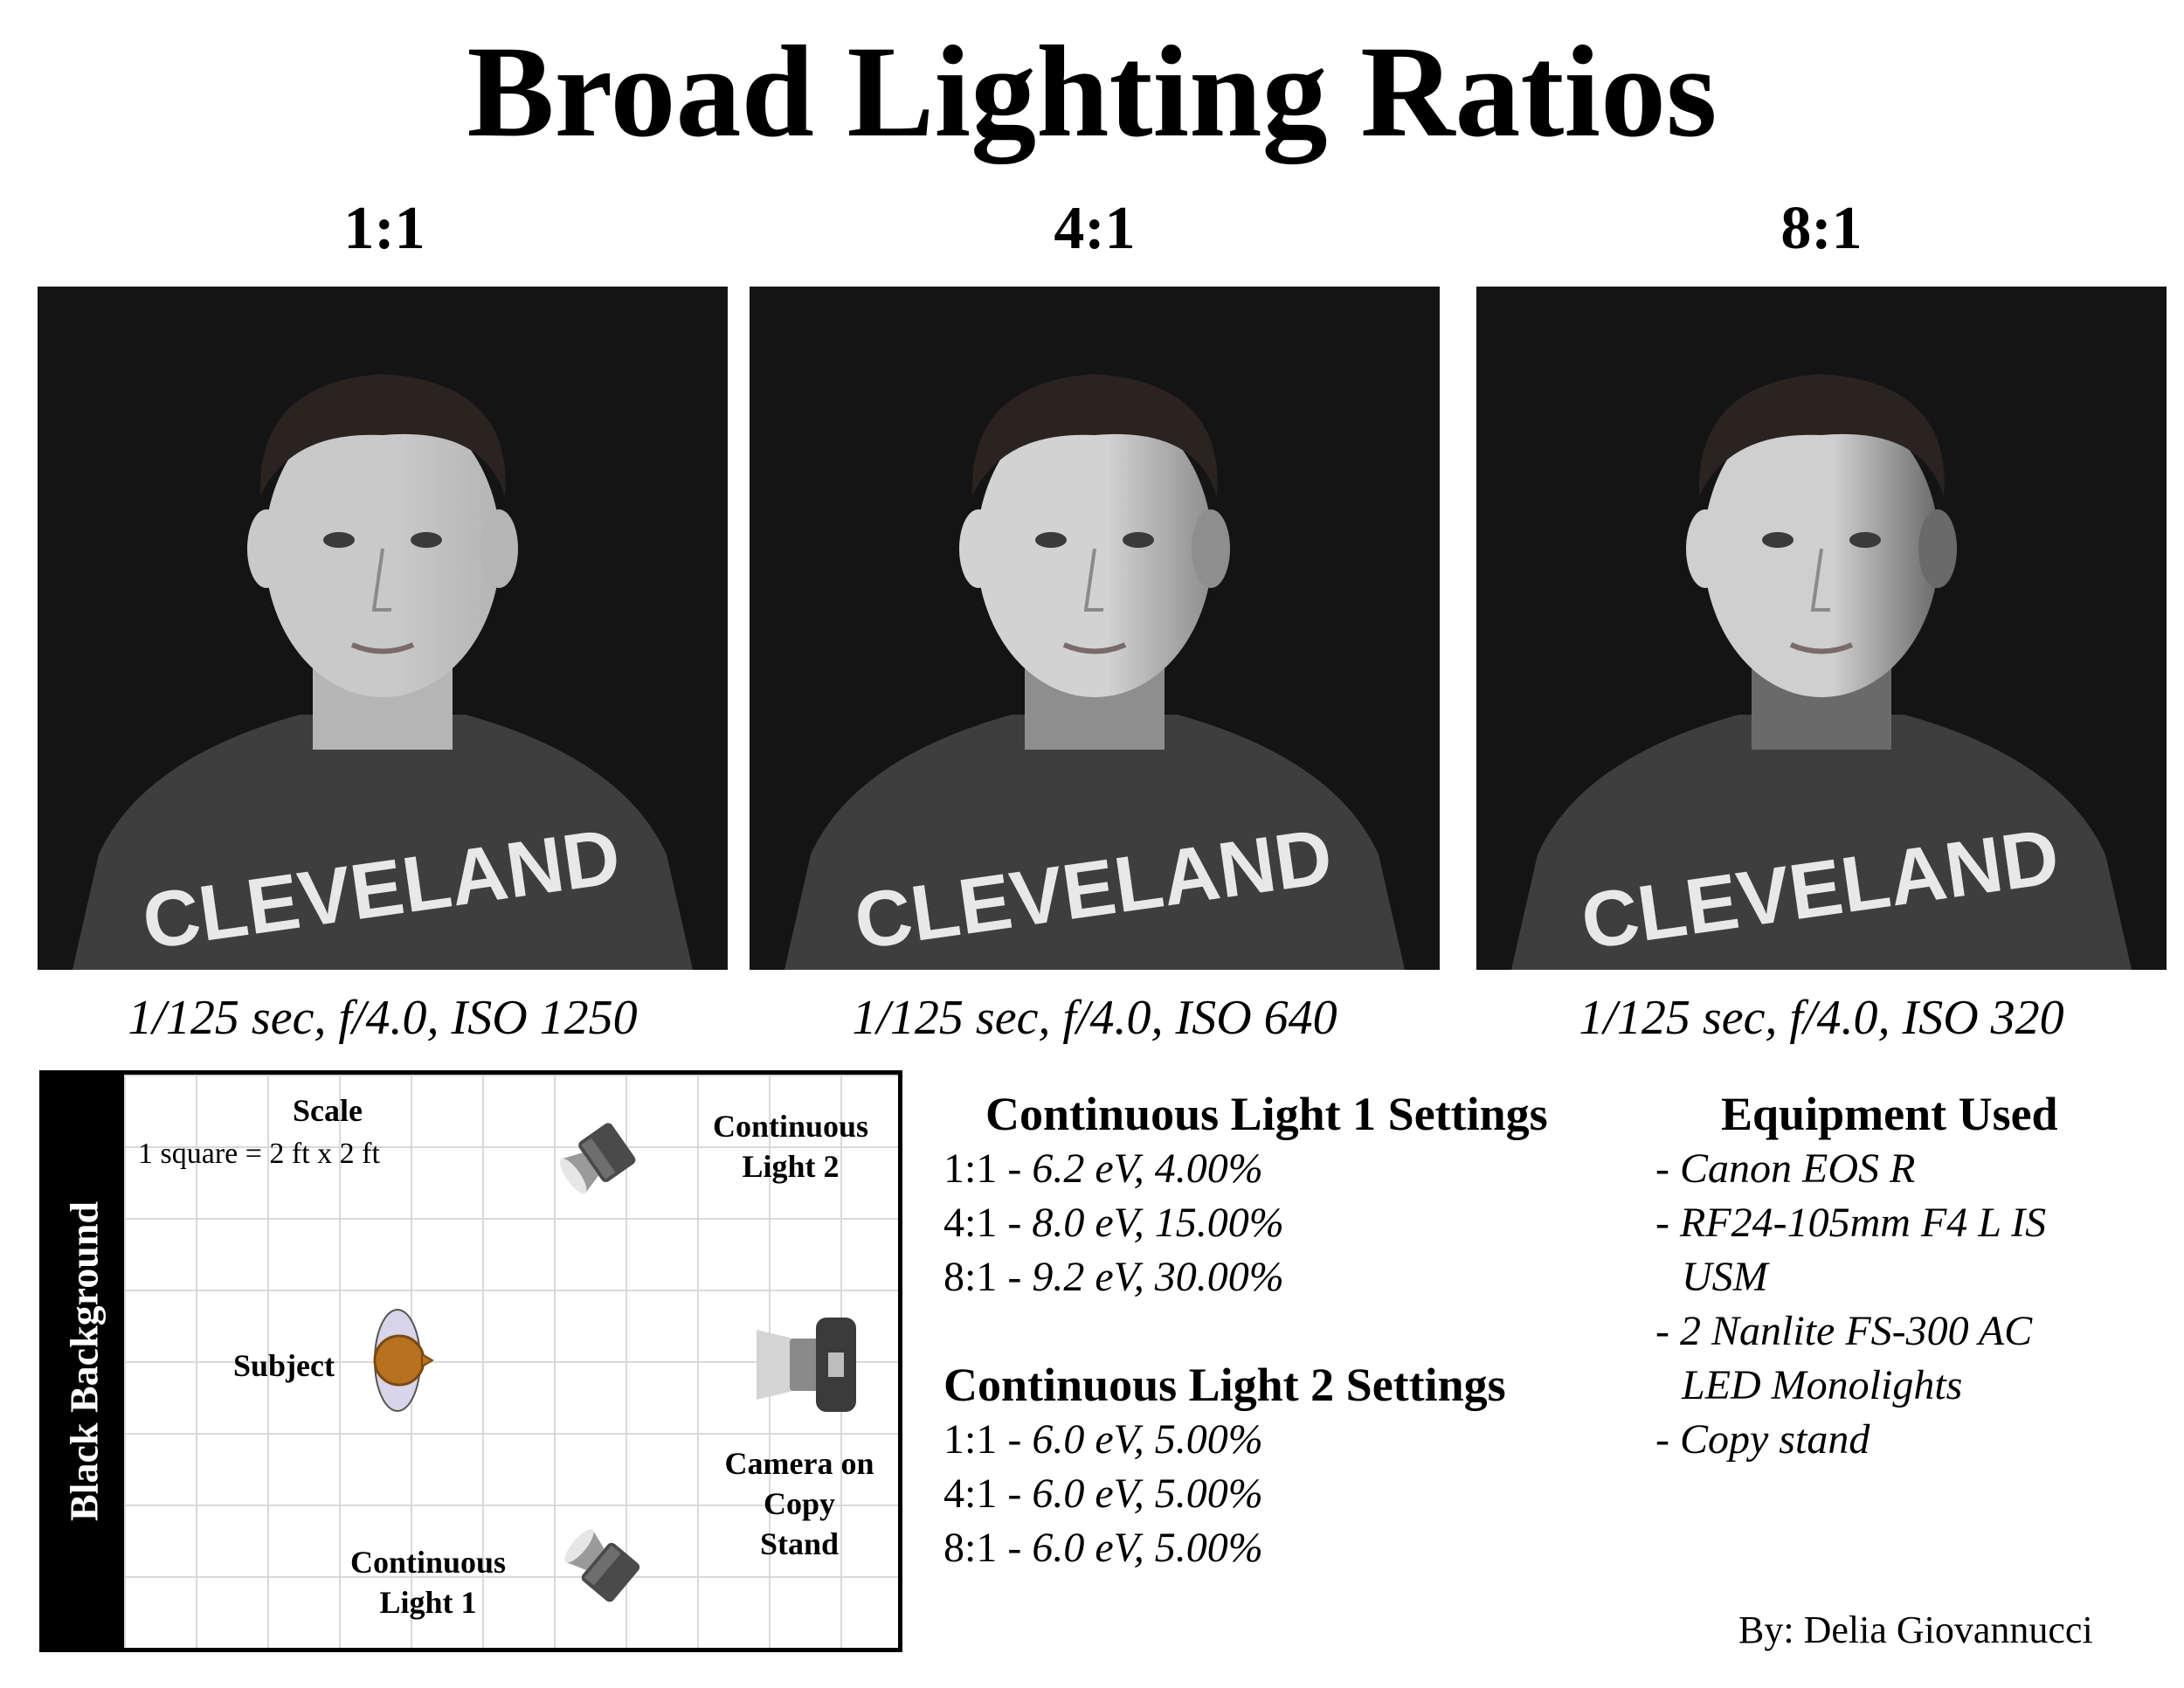 Image resolution: width=2184 pixels, height=1688 pixels. I want to click on exposure-caption-2: 1/125 sec, f/4.0, ISO 640, so click(1094, 1018).